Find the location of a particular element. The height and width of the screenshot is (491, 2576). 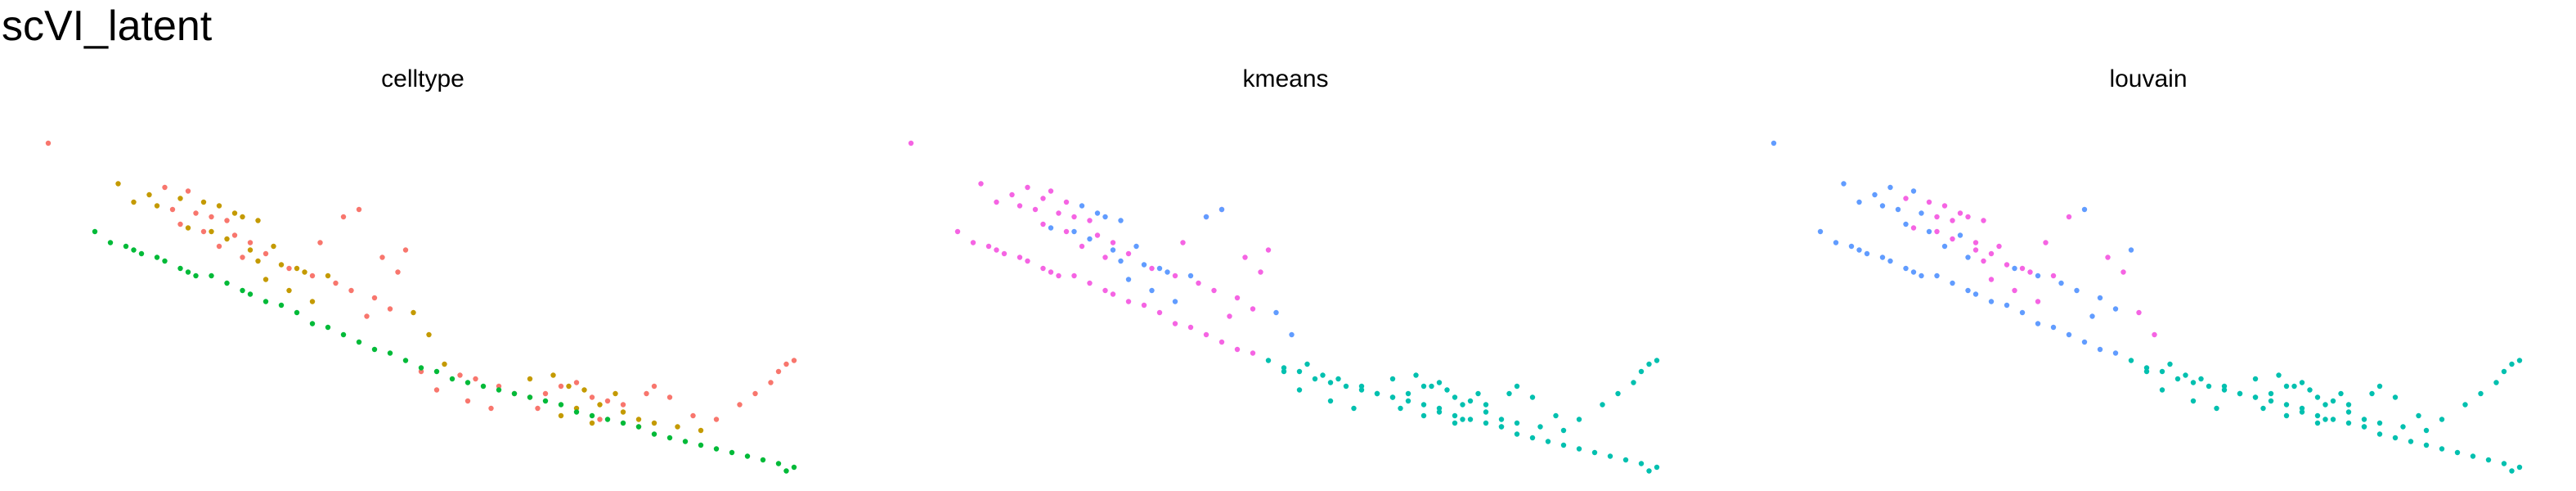

panel-title-celltype: celltype is located at coordinates (422, 79).